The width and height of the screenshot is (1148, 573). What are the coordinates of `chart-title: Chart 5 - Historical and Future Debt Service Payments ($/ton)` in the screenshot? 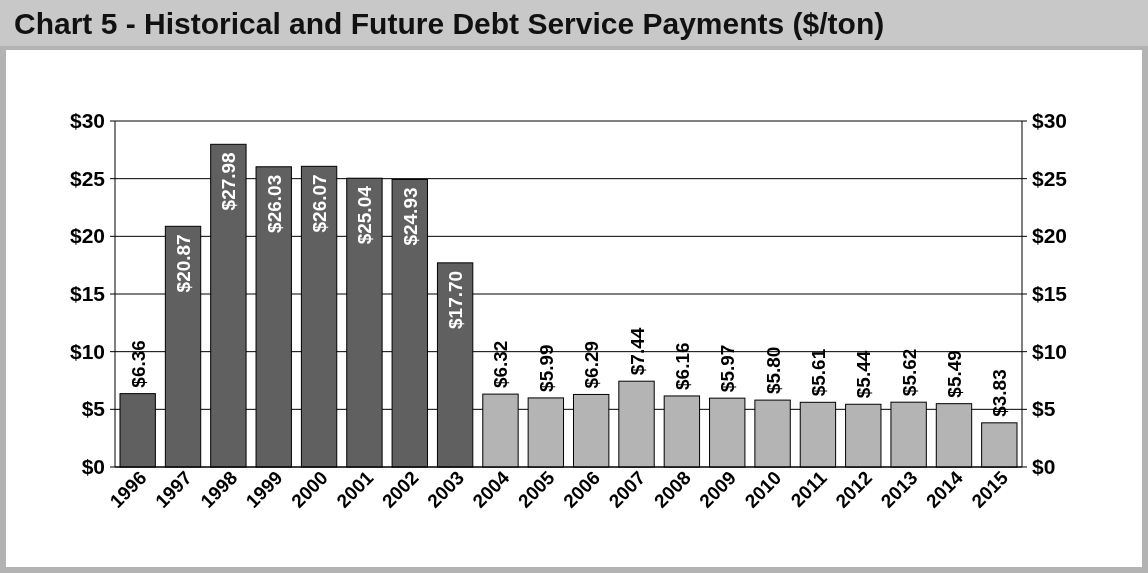 It's located at (449, 23).